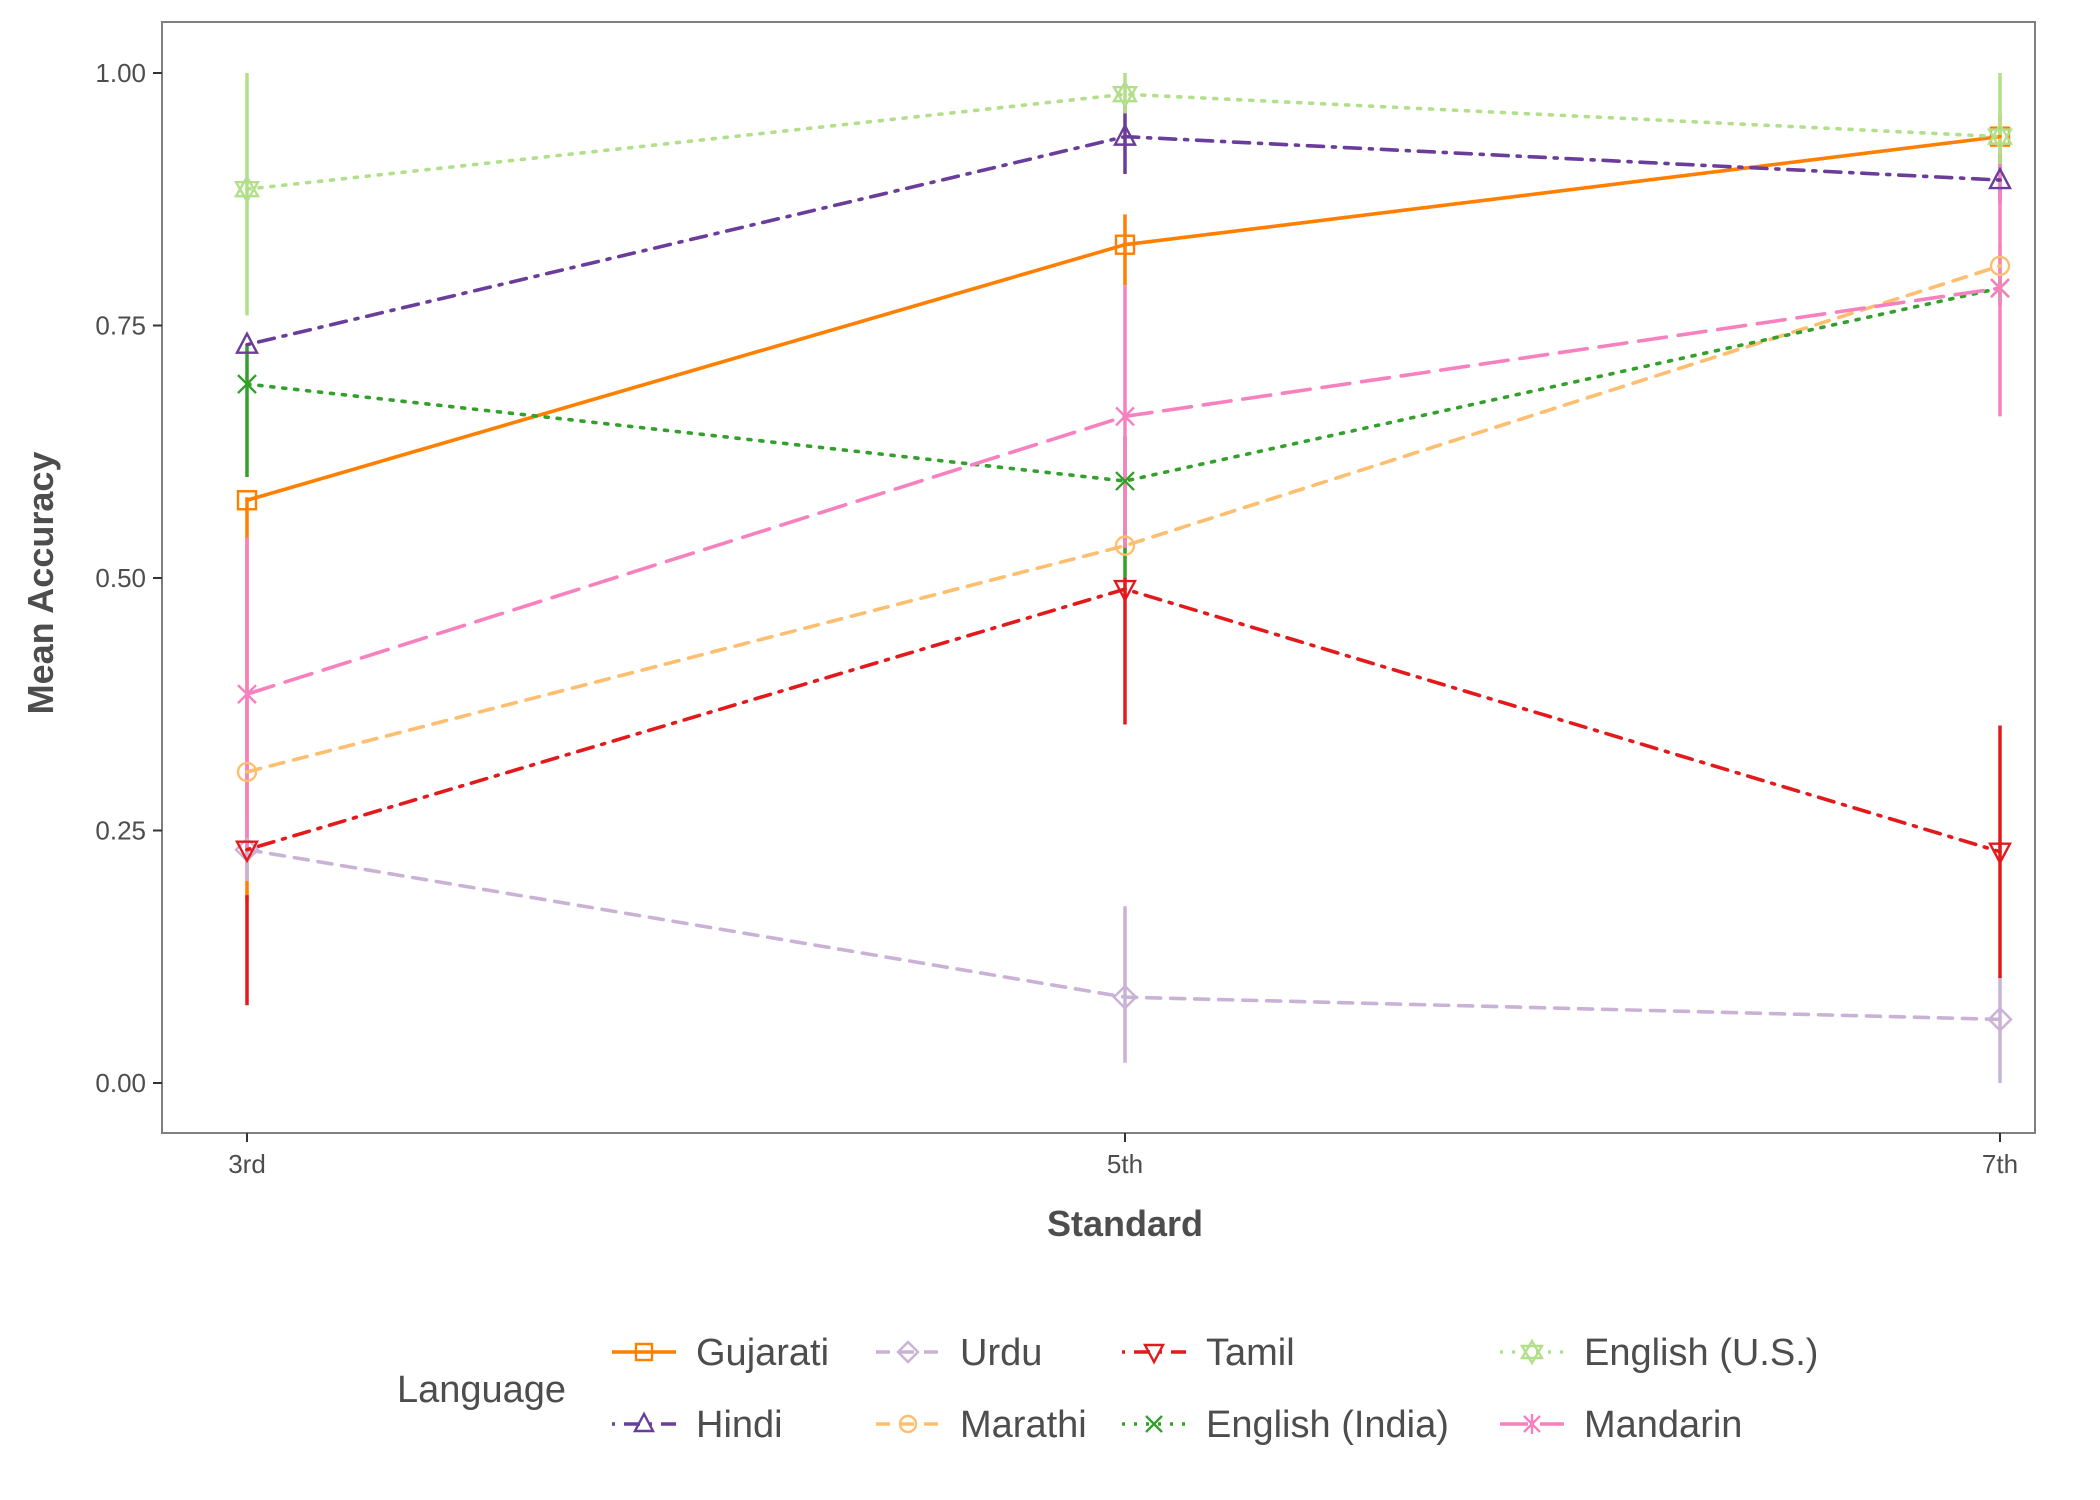 The image size is (2100, 1500). What do you see at coordinates (959, 1353) in the screenshot?
I see `legend-item: Urdu` at bounding box center [959, 1353].